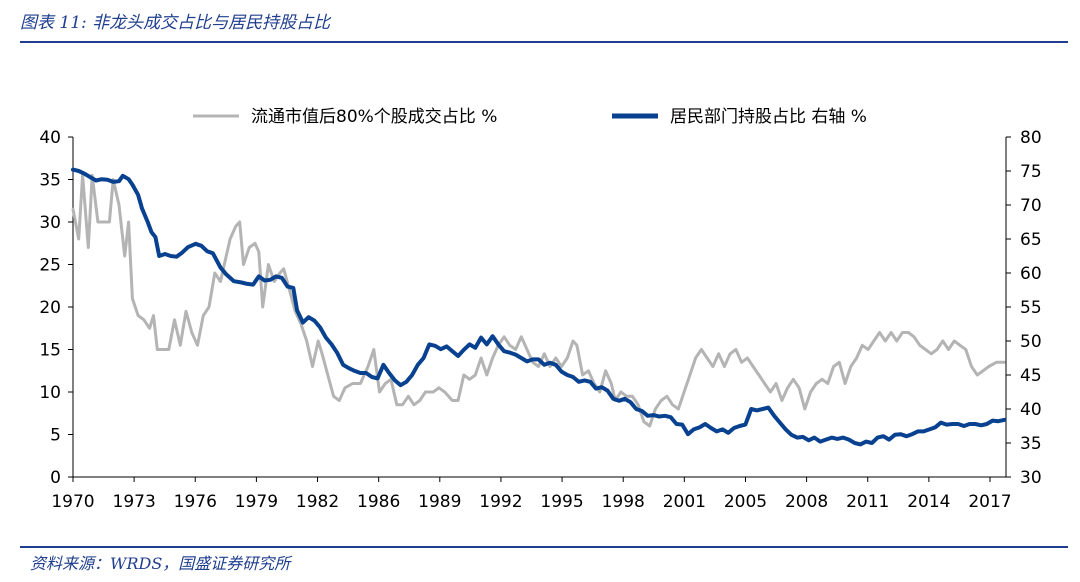 This screenshot has width=1080, height=582. I want to click on x-tick-label: 2001, so click(684, 502).